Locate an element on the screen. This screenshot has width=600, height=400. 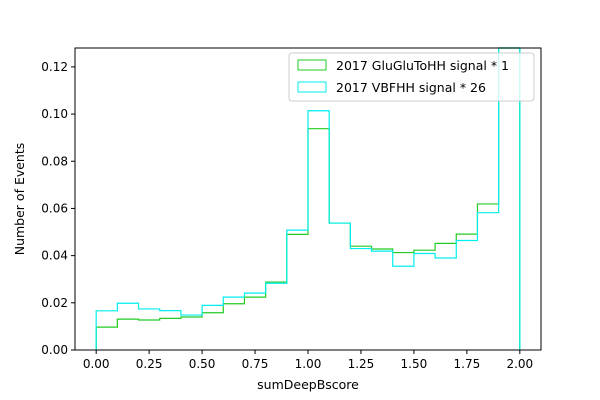
x-tick-label: 0.00 is located at coordinates (96, 364).